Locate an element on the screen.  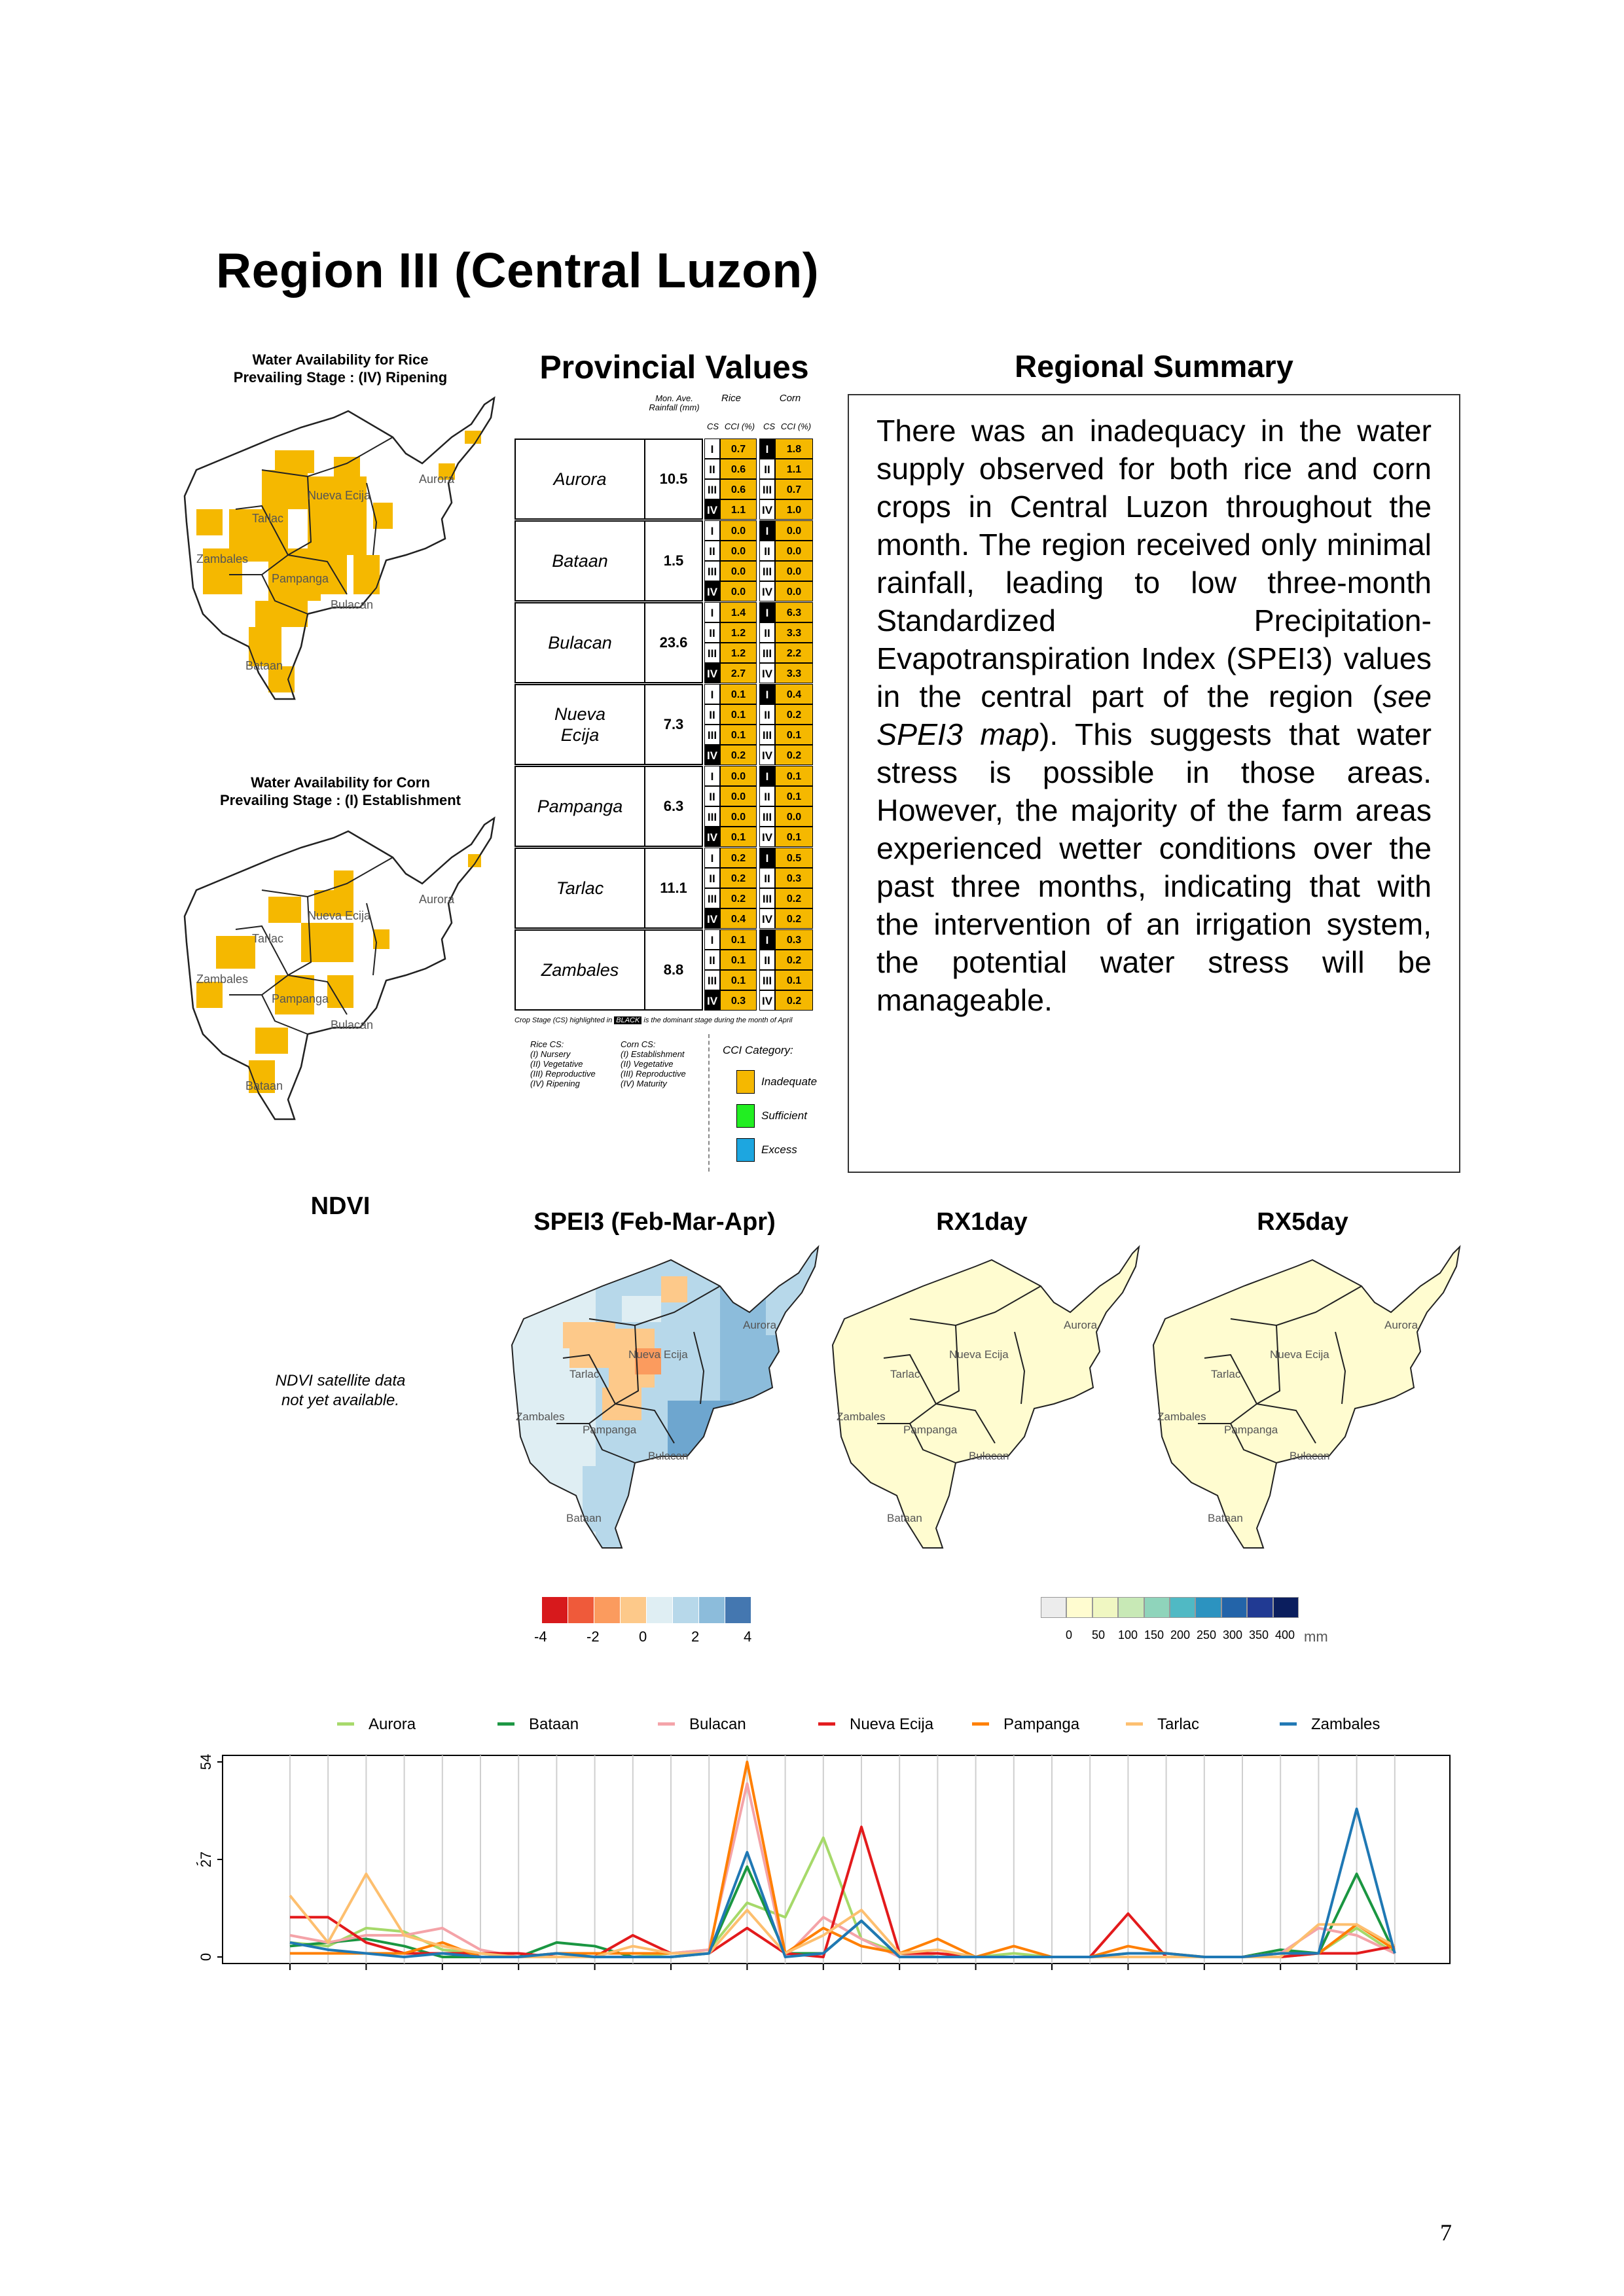
rx-color-scale is located at coordinates (1170, 1607).